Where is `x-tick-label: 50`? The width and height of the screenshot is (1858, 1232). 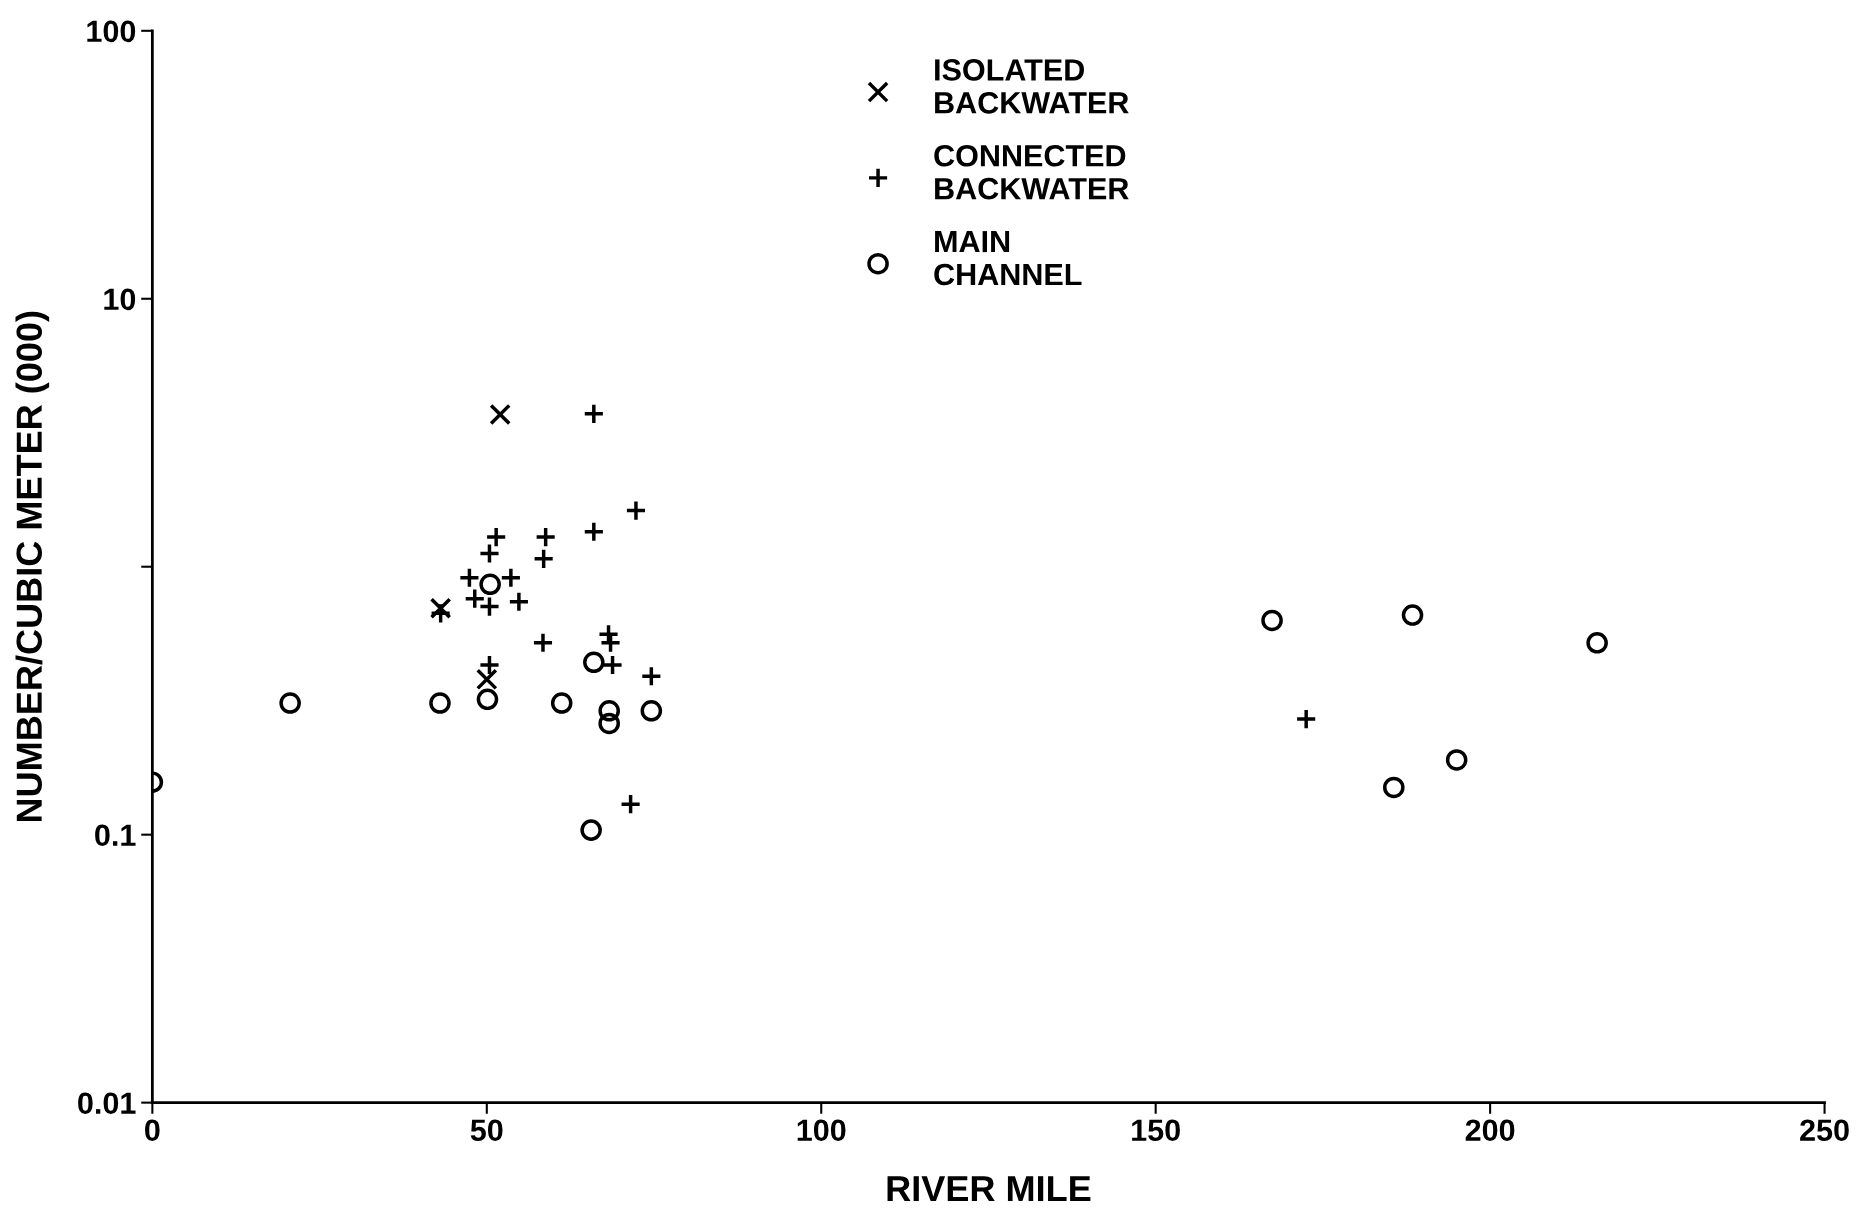
x-tick-label: 50 is located at coordinates (486, 1130).